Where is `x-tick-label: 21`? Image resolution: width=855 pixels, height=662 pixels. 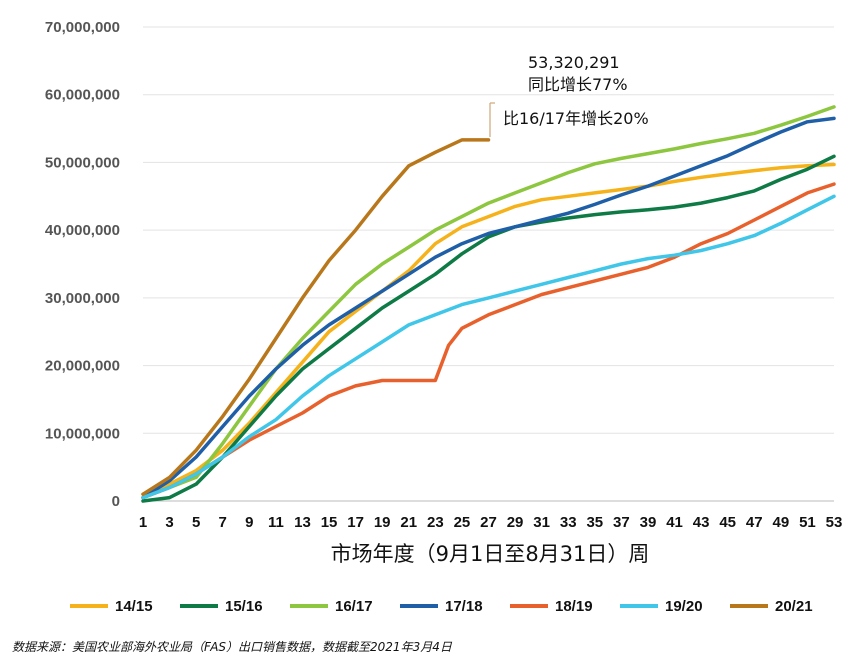 x-tick-label: 21 is located at coordinates (408, 522).